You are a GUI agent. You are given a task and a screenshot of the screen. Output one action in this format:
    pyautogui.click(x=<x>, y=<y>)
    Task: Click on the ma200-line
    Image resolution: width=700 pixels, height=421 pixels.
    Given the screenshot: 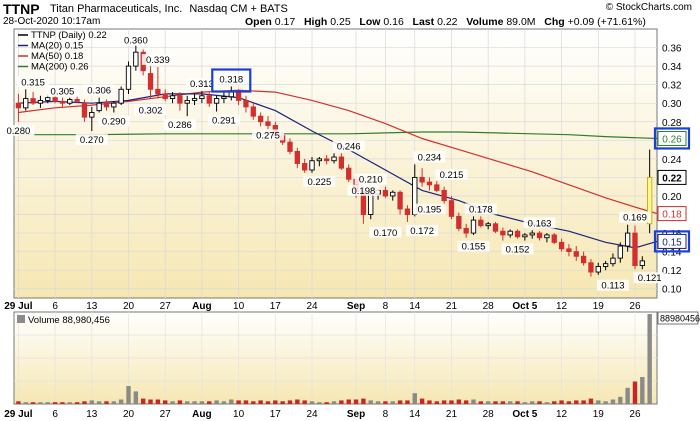 What is the action you would take?
    pyautogui.click(x=338, y=135)
    